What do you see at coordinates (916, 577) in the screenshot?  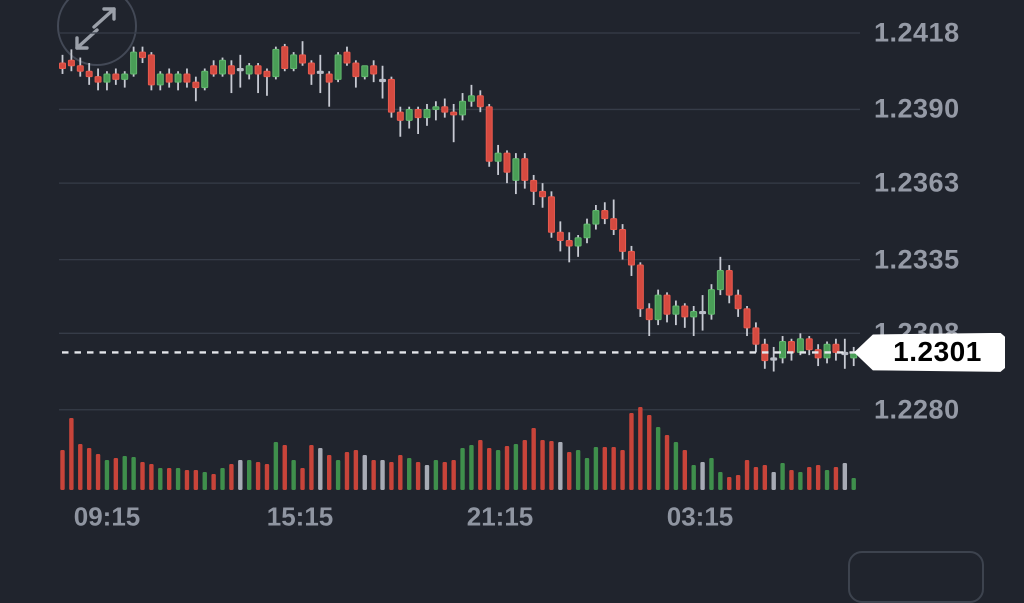 I see `bottom-right-button` at bounding box center [916, 577].